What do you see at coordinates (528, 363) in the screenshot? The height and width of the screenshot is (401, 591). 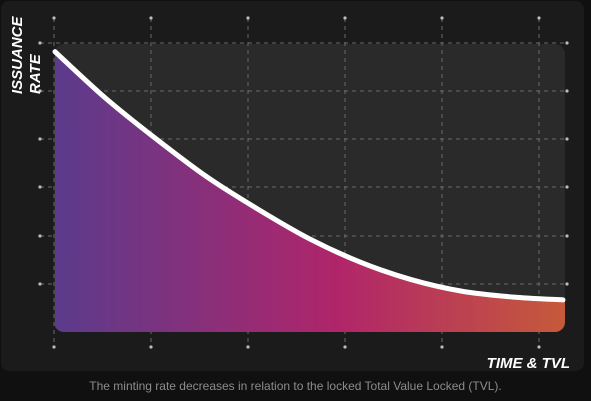 I see `x-axis-title: TIME & TVL` at bounding box center [528, 363].